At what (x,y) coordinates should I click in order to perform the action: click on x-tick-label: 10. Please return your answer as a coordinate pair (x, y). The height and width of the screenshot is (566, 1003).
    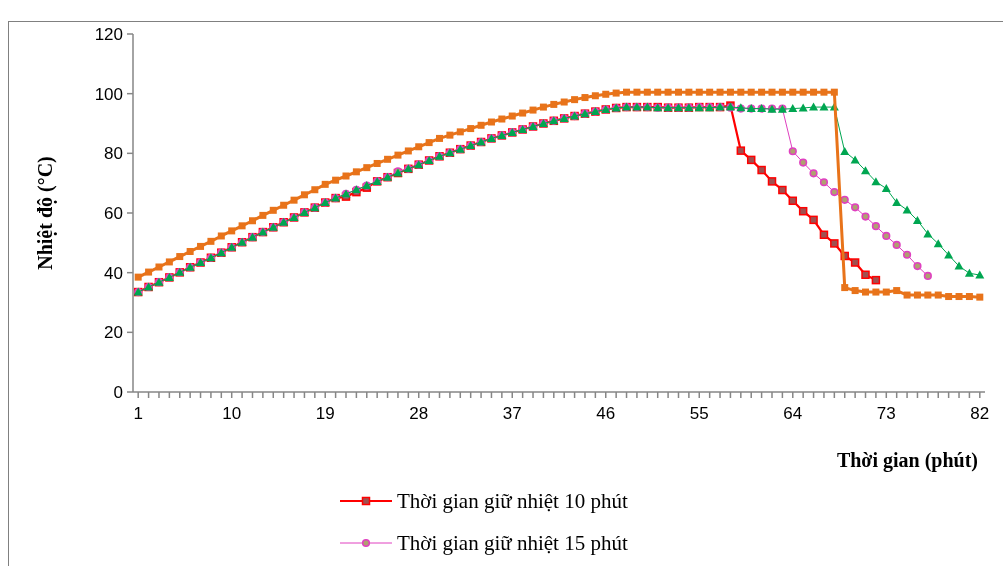
    Looking at the image, I should click on (232, 413).